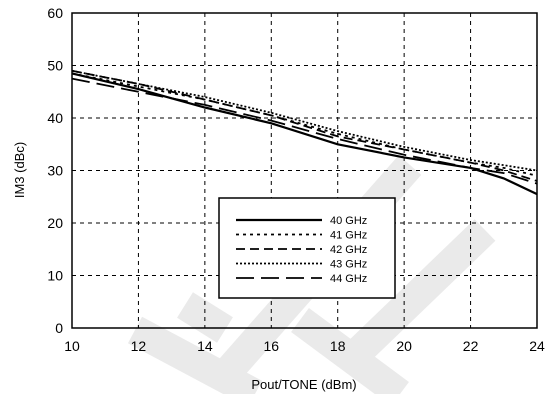  What do you see at coordinates (139, 346) in the screenshot?
I see `x-tick-label: 12` at bounding box center [139, 346].